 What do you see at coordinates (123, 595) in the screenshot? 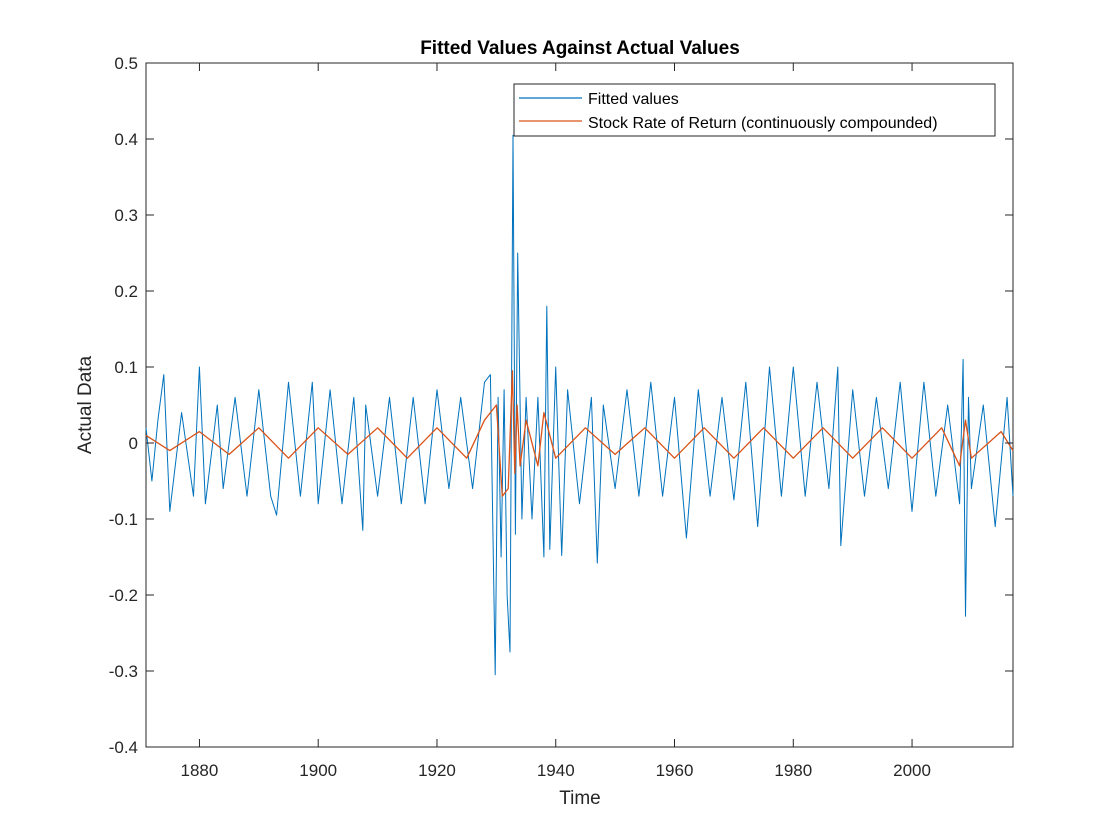
I see `y-tick-label: -0.2` at bounding box center [123, 595].